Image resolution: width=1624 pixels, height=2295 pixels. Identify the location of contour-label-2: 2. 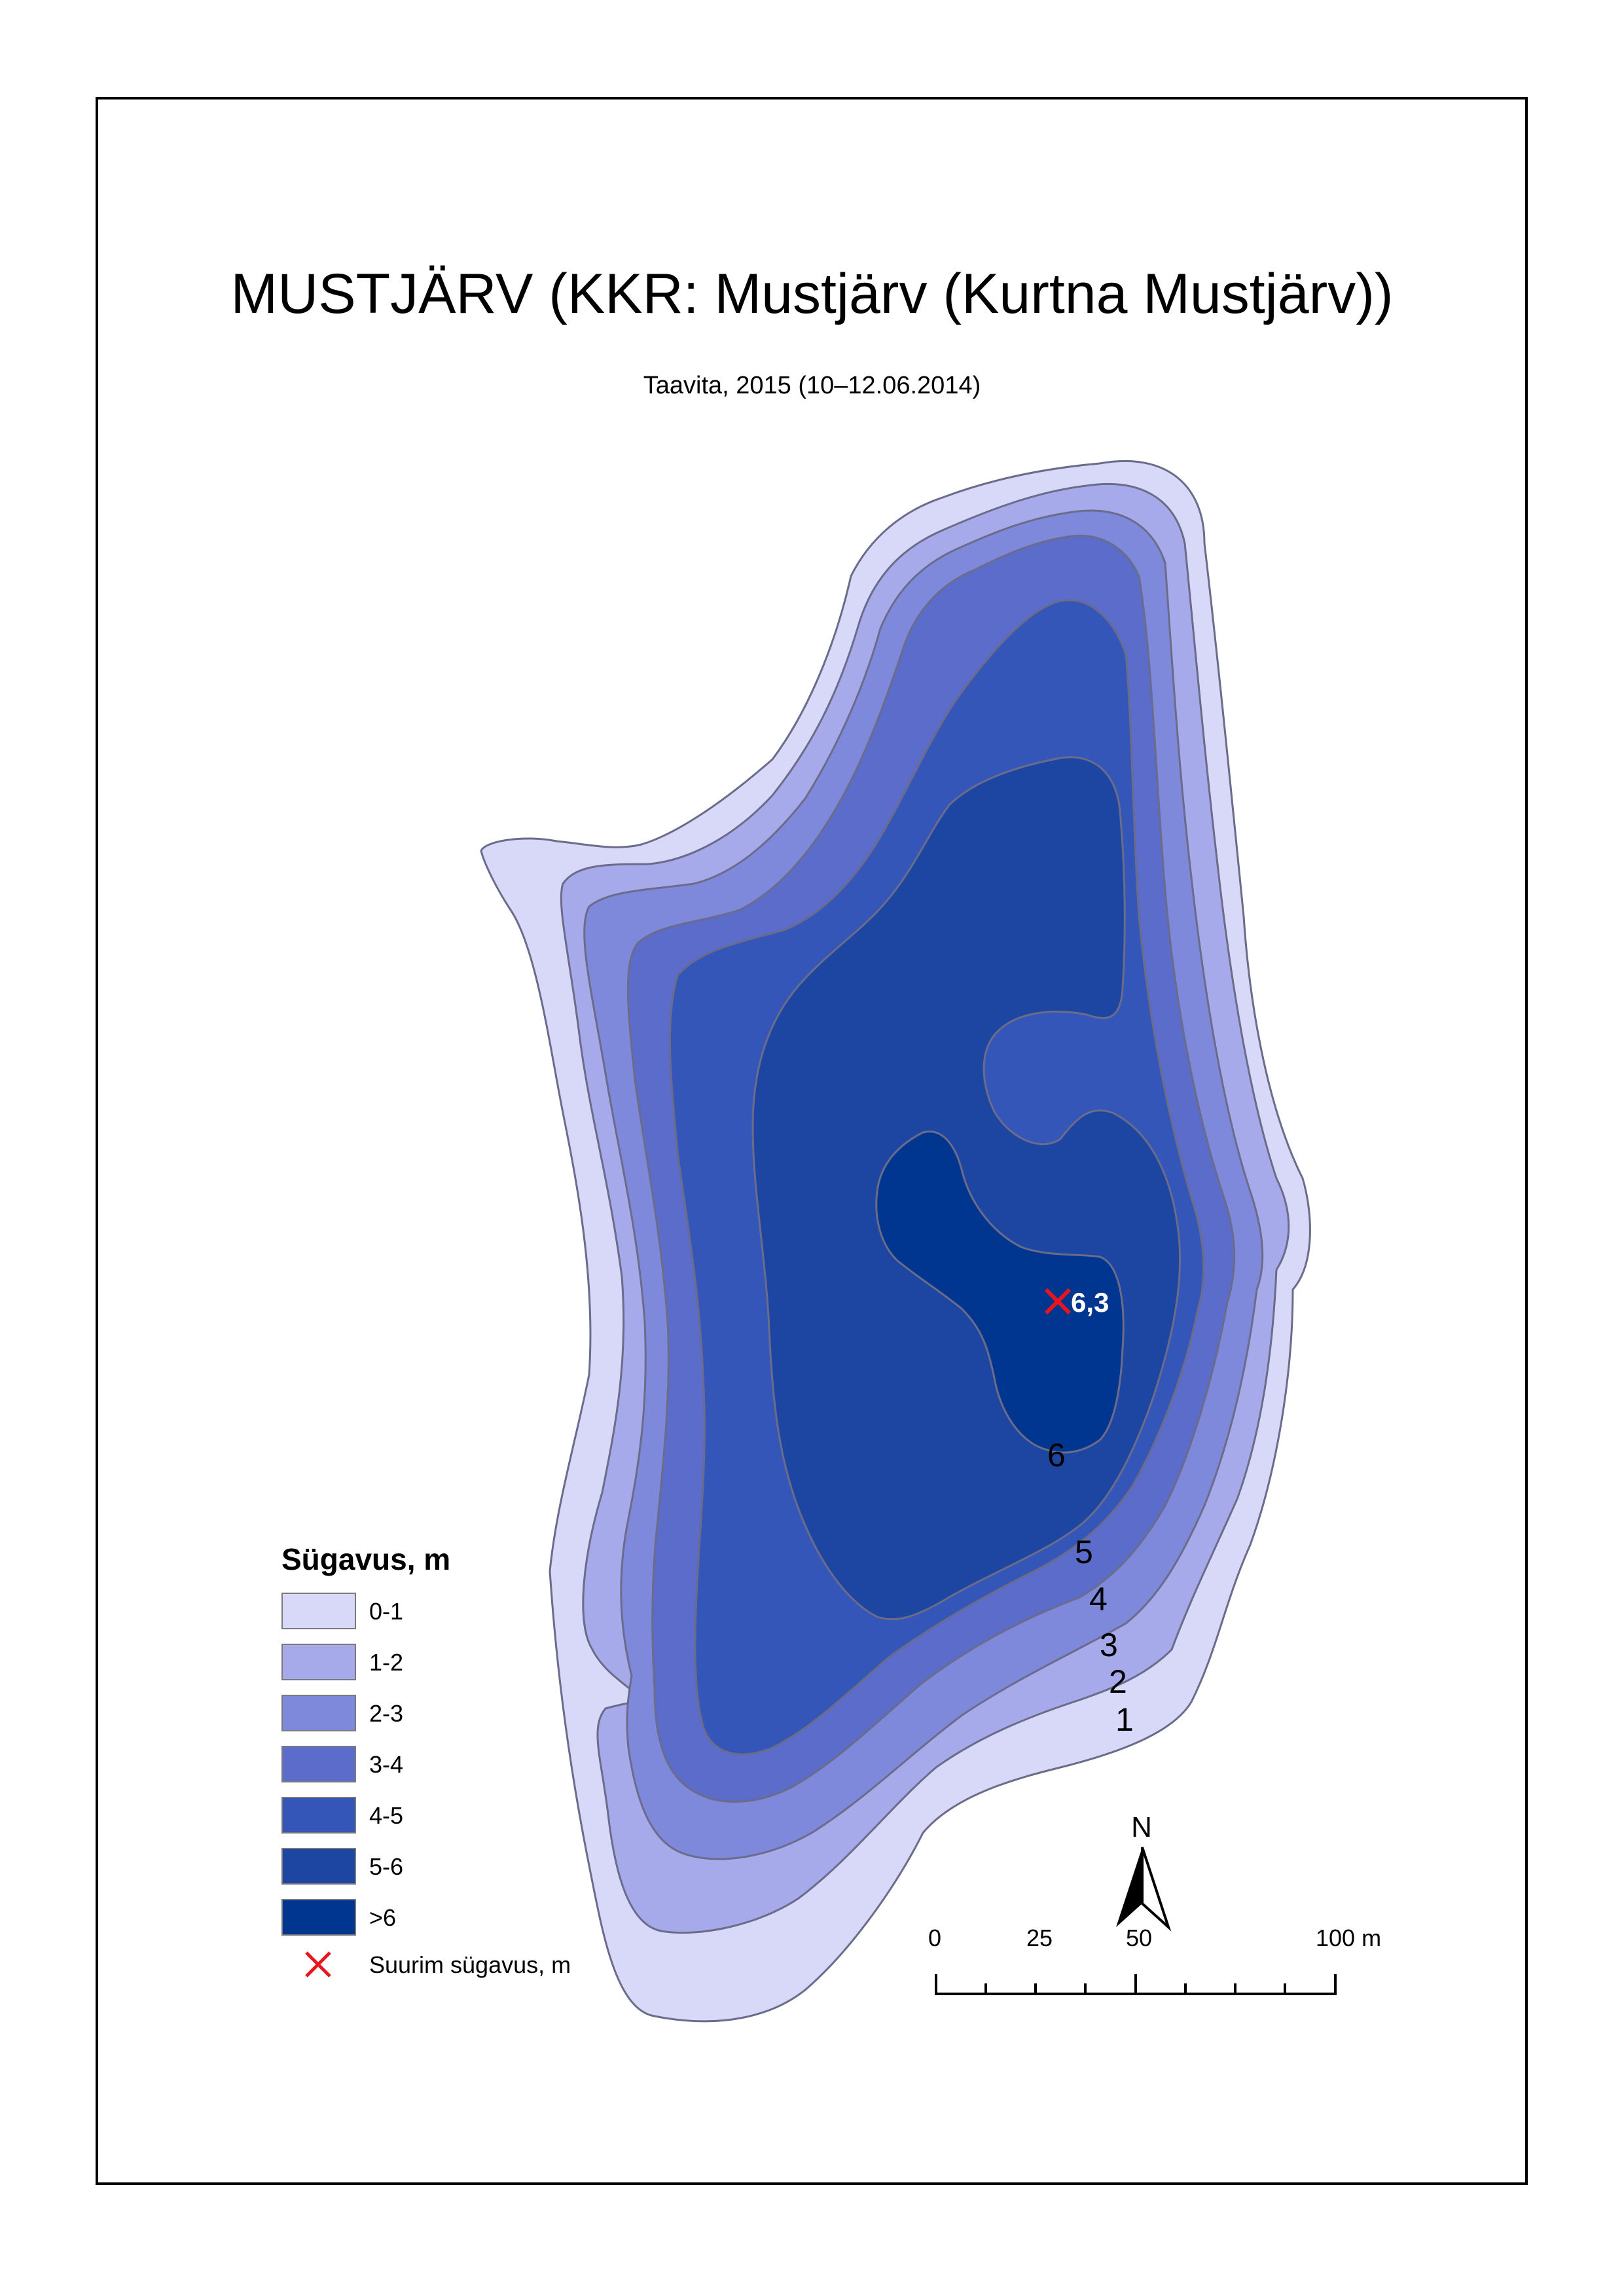
(1118, 1681).